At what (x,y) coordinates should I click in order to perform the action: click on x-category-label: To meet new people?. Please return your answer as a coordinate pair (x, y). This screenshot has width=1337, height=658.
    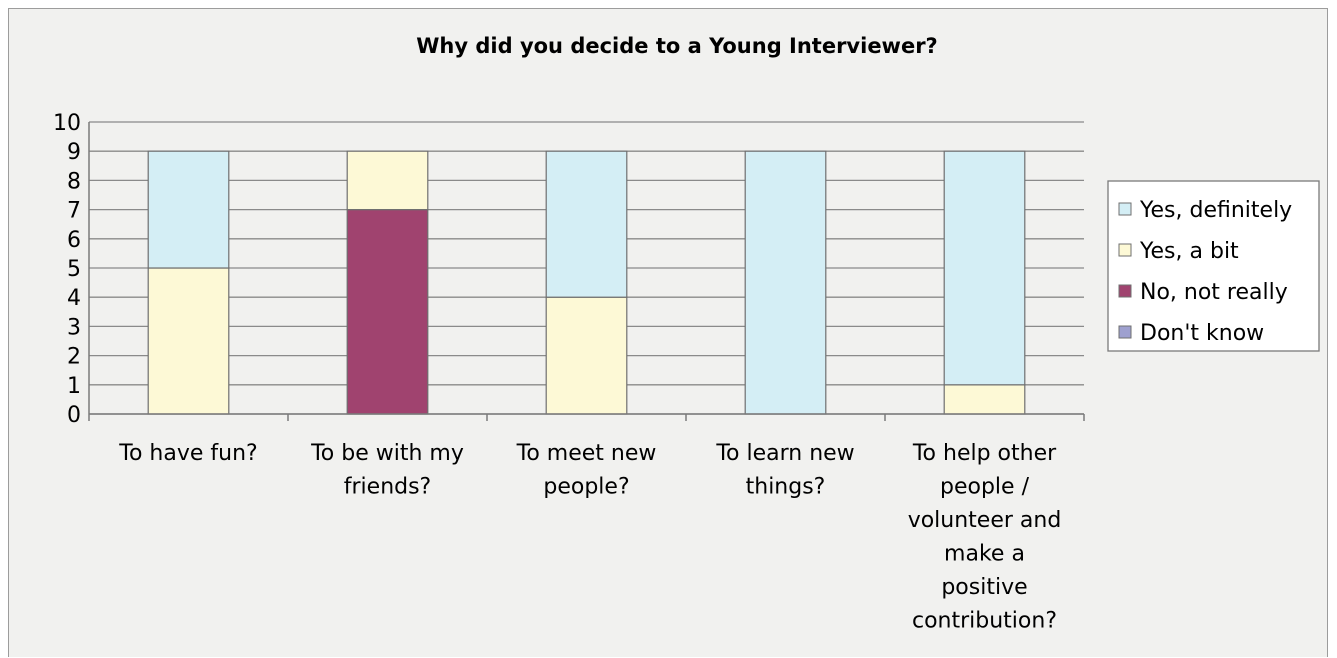
    Looking at the image, I should click on (586, 470).